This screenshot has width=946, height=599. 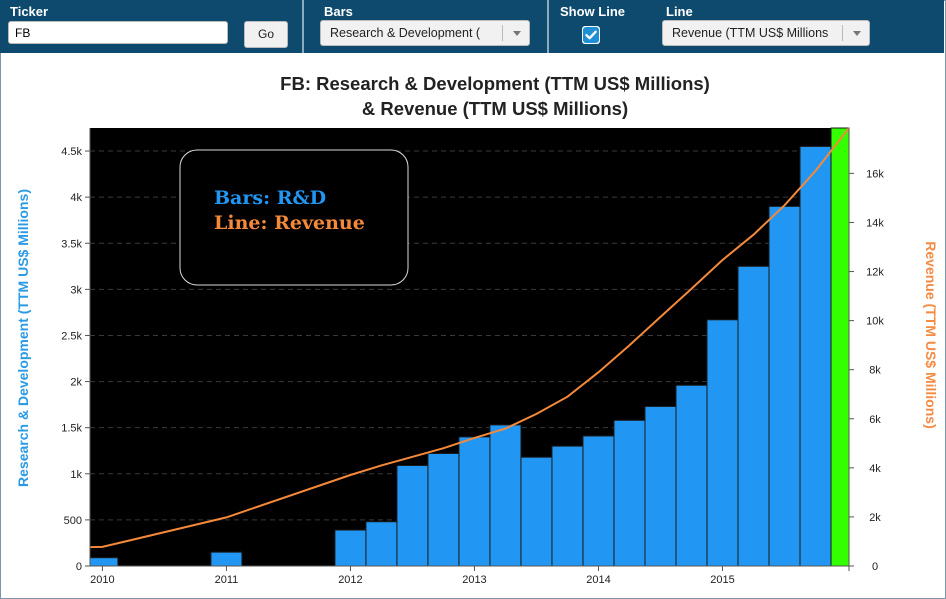 What do you see at coordinates (29, 11) in the screenshot?
I see `ticker-label: Ticker` at bounding box center [29, 11].